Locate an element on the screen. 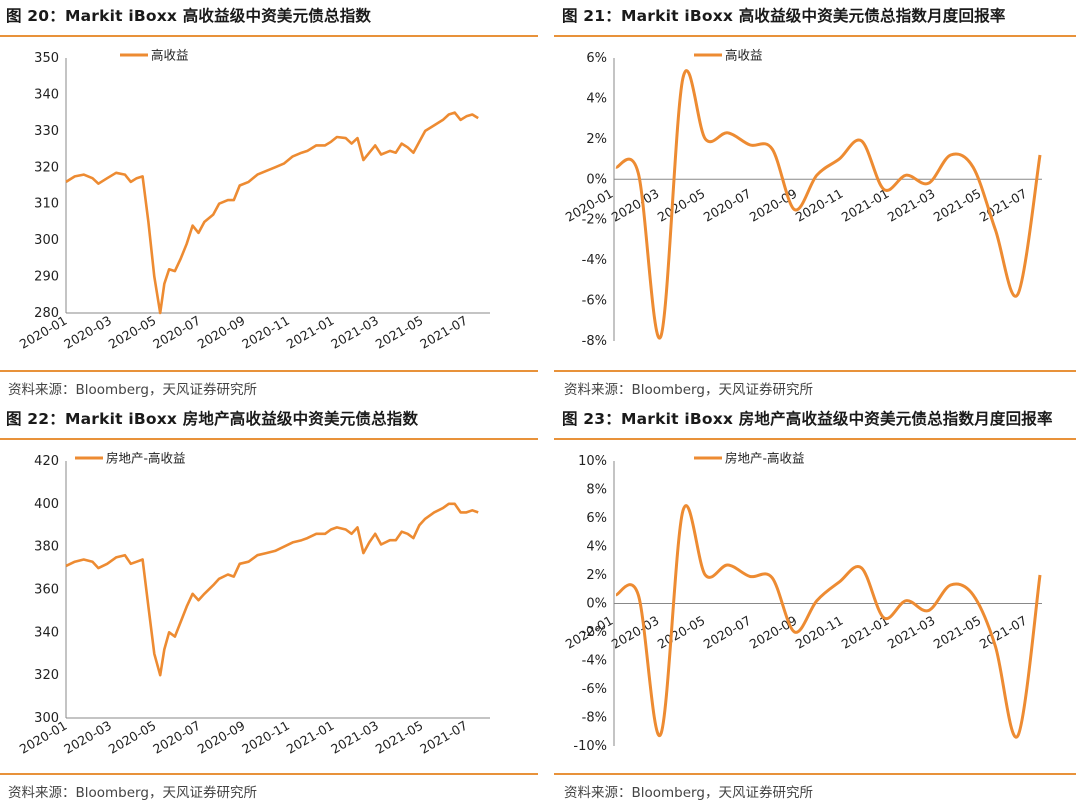 This screenshot has height=806, width=1080. x-tick-label: 2020-01 is located at coordinates (589, 632).